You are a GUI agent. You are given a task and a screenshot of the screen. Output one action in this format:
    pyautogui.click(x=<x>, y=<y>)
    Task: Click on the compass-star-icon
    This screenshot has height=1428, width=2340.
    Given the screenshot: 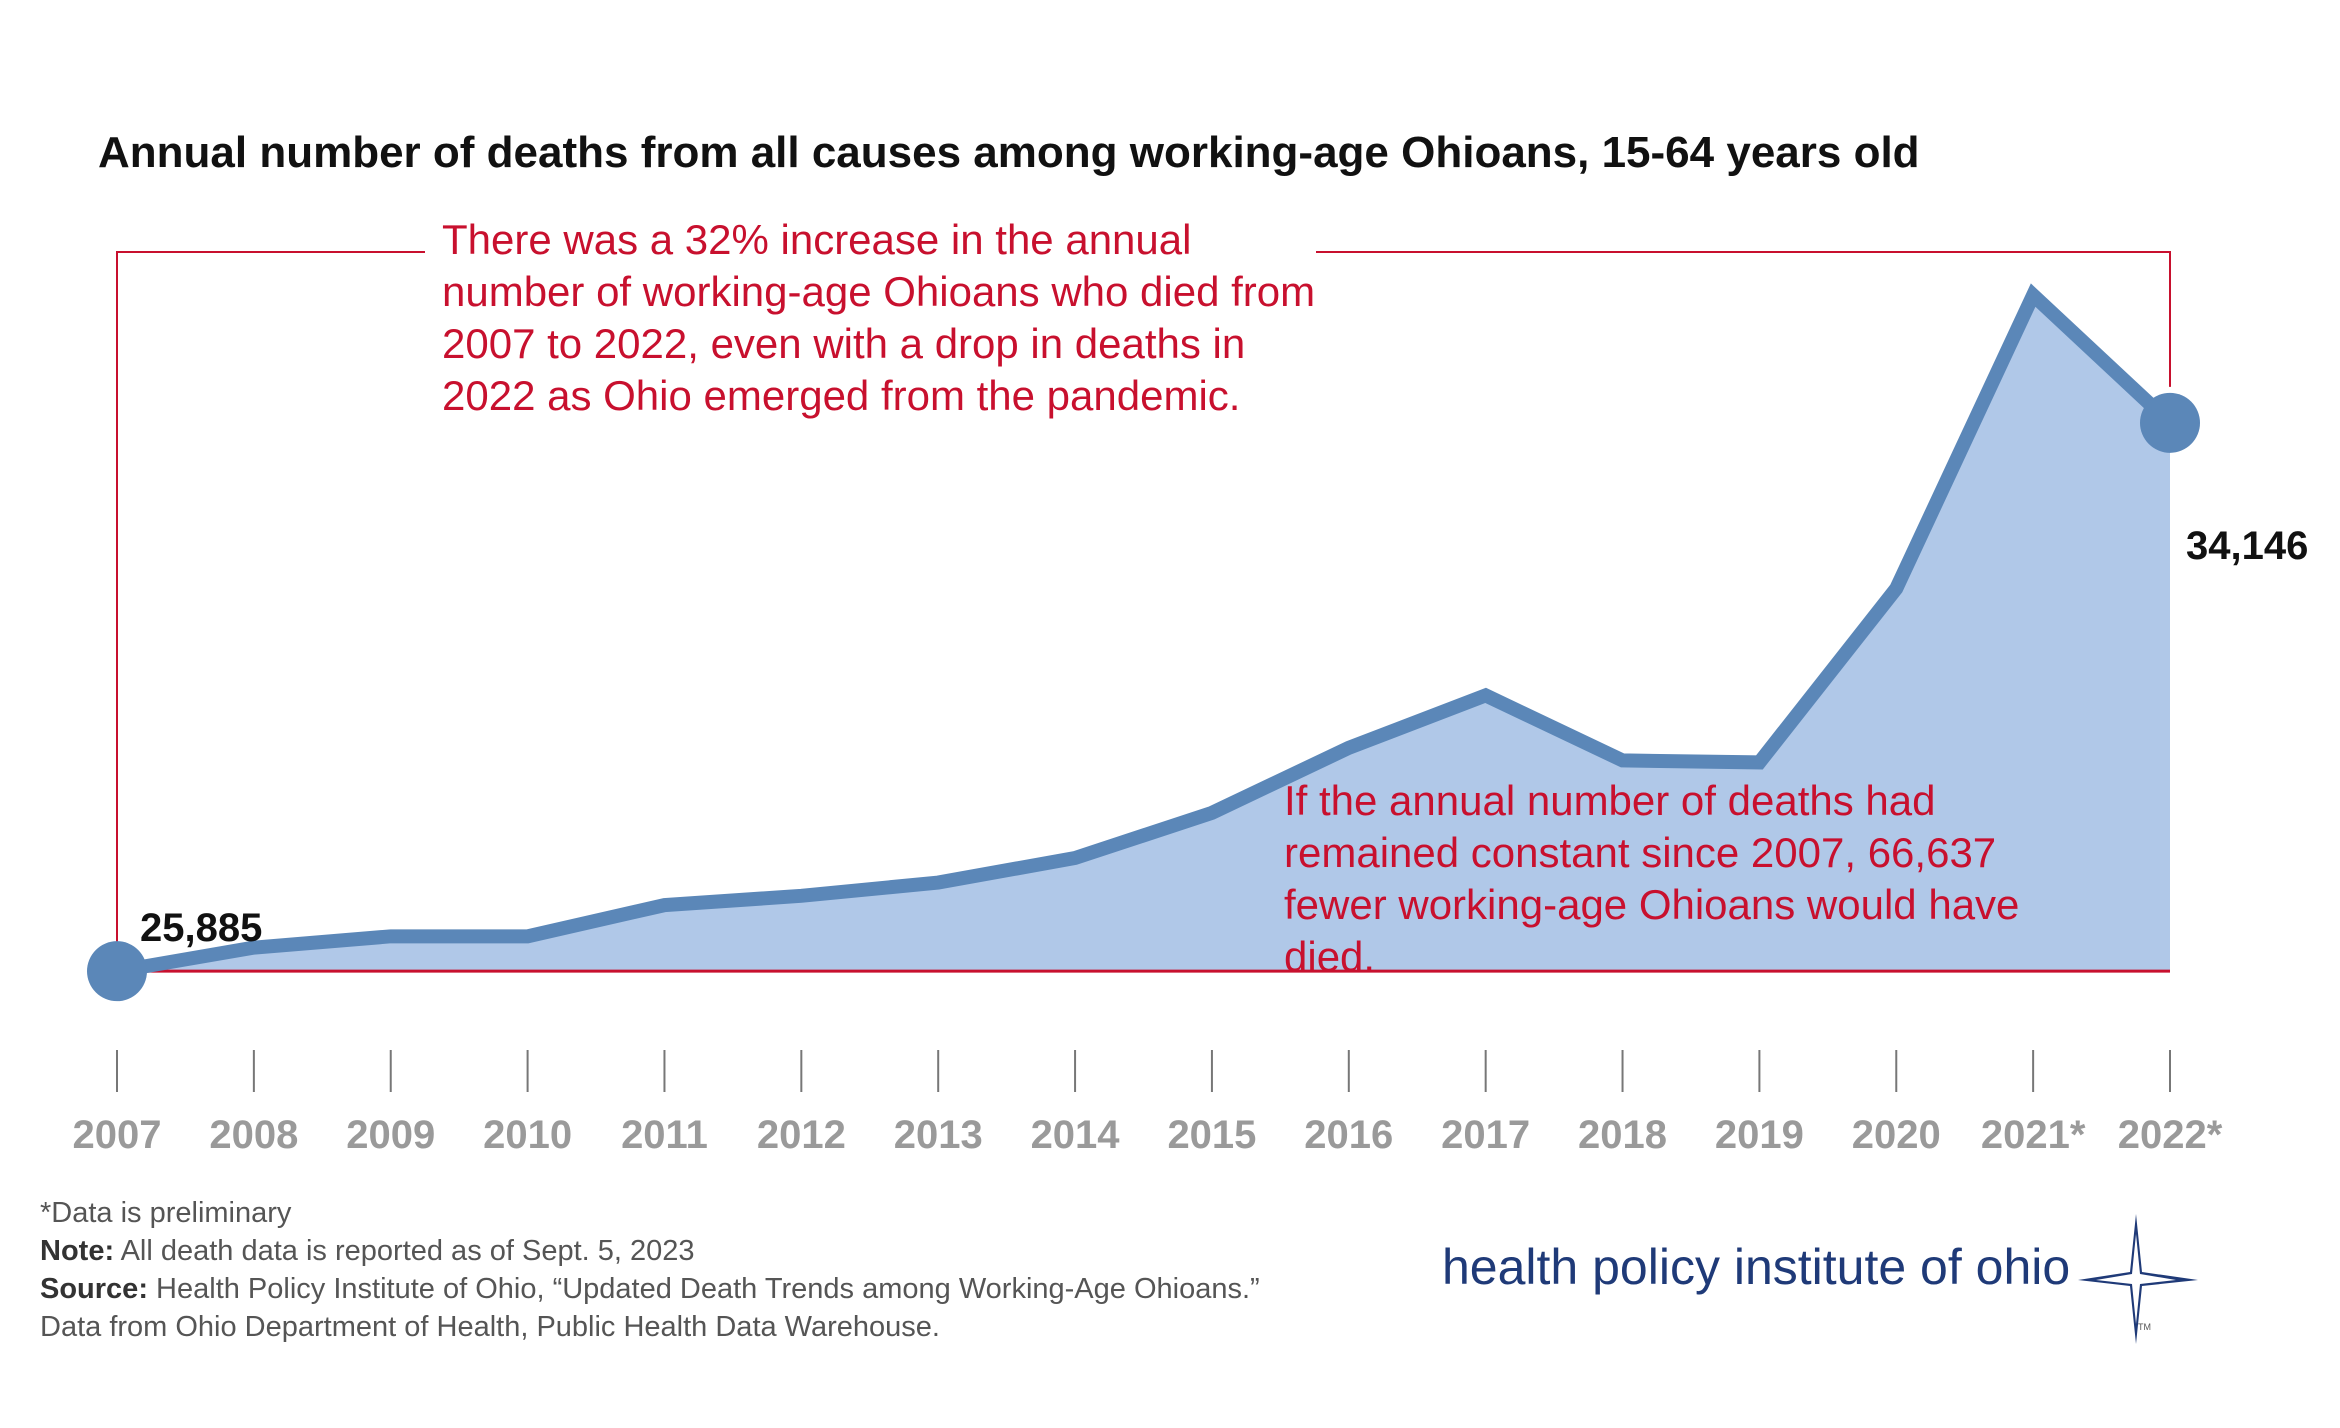 What is the action you would take?
    pyautogui.click(x=2138, y=1279)
    